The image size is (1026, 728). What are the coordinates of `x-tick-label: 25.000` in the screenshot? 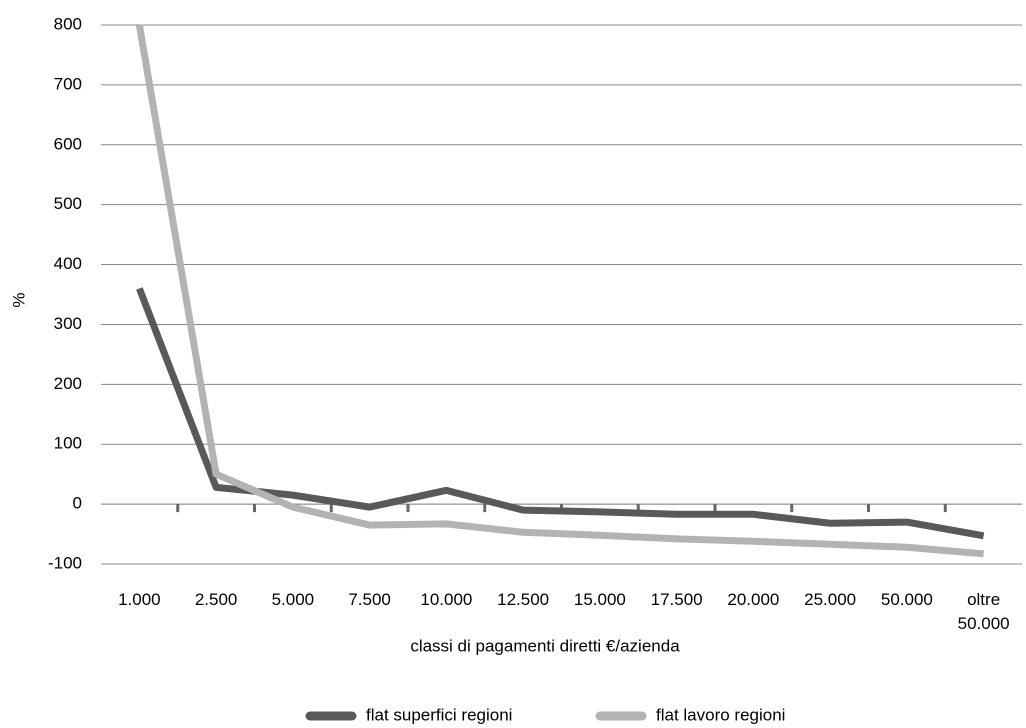 It's located at (830, 599).